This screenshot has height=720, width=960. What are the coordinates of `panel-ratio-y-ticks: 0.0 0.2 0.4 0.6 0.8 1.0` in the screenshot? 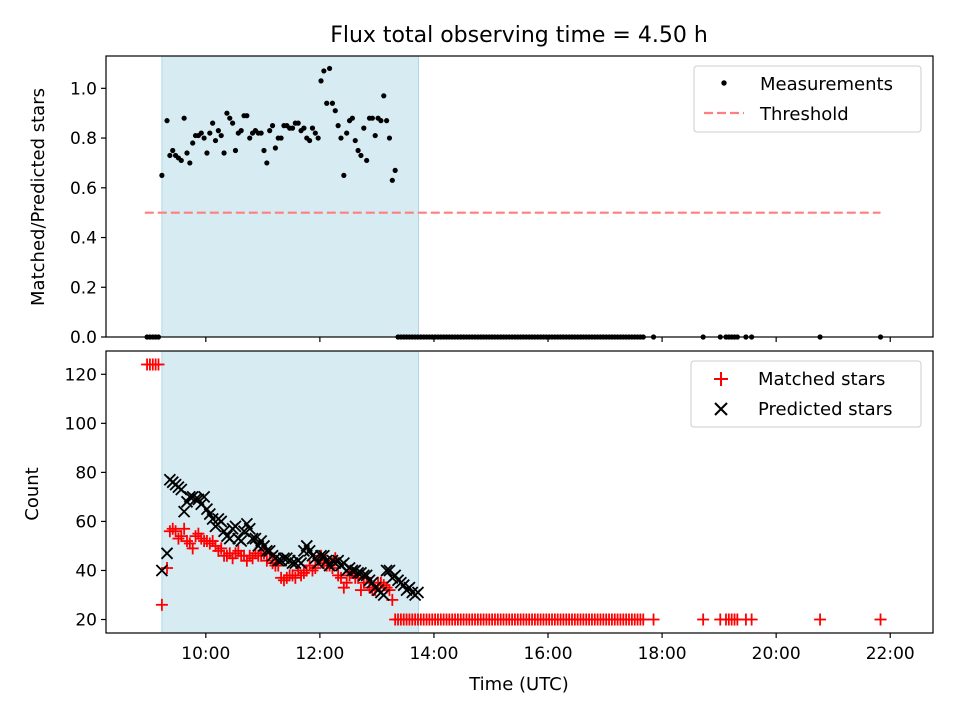 It's located at (88, 213).